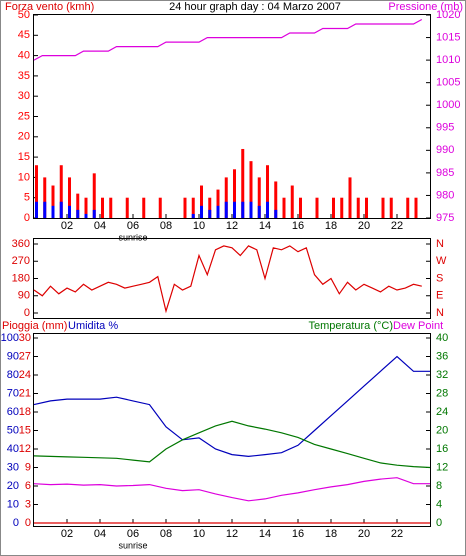 This screenshot has width=466, height=556. What do you see at coordinates (298, 226) in the screenshot?
I see `x-tick-label: 16` at bounding box center [298, 226].